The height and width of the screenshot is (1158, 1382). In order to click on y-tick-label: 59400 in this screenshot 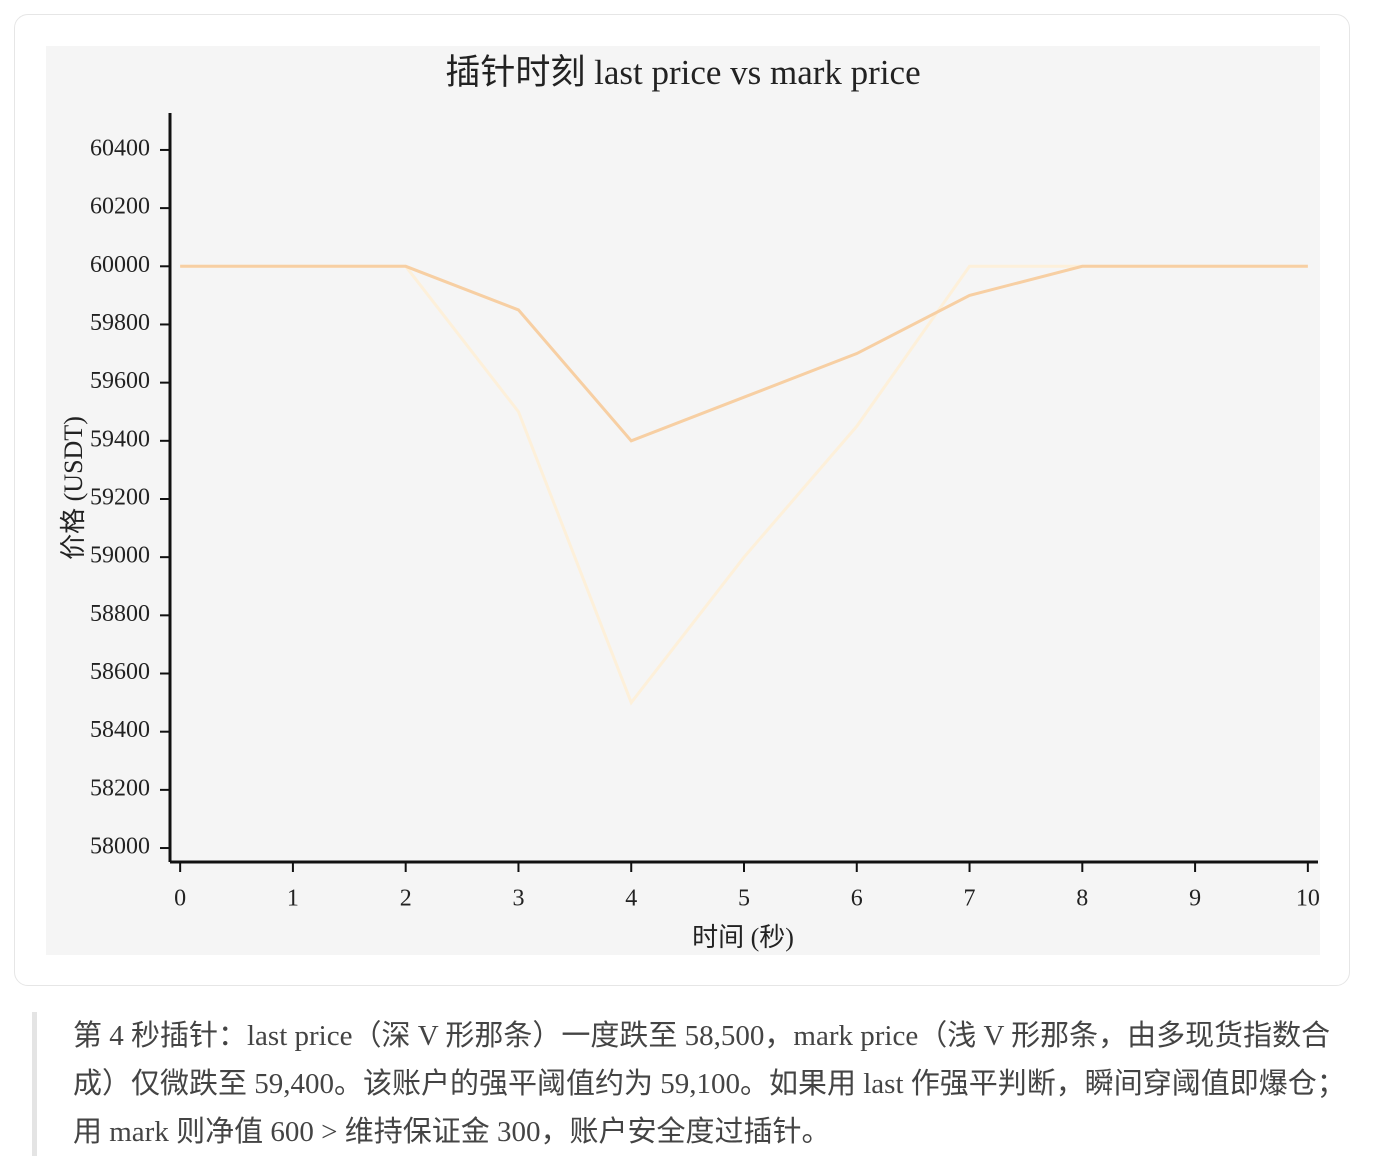, I will do `click(120, 439)`.